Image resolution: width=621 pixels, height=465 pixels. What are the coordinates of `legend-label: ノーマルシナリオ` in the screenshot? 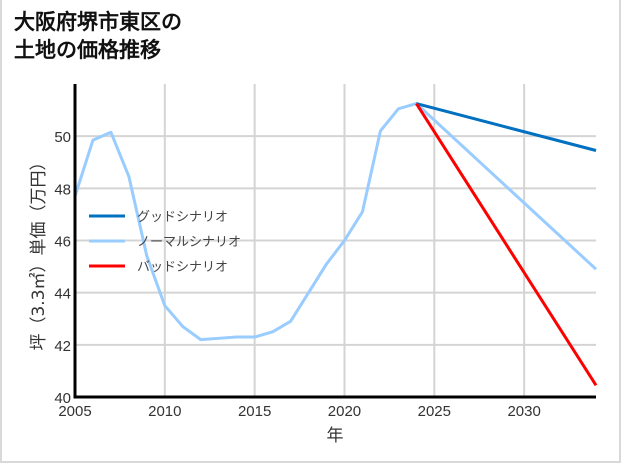 It's located at (189, 242).